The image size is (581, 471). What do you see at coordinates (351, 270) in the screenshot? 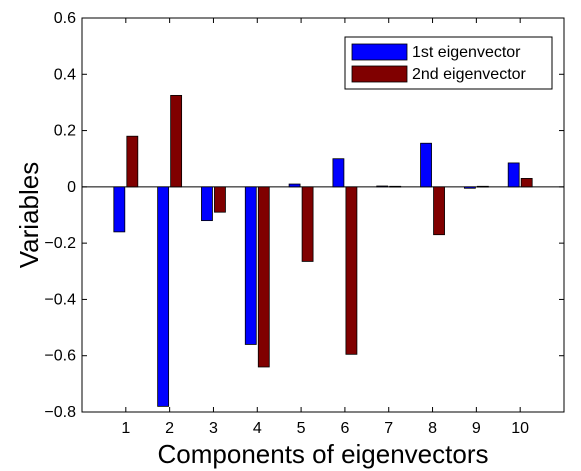
I see `bar-series2-cat6` at bounding box center [351, 270].